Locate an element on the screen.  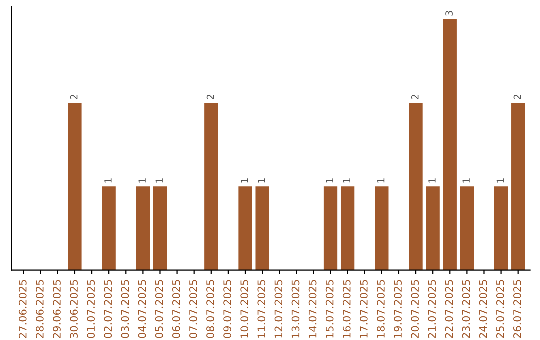
x-tick-label: 05.07.2025 is located at coordinates (159, 309).